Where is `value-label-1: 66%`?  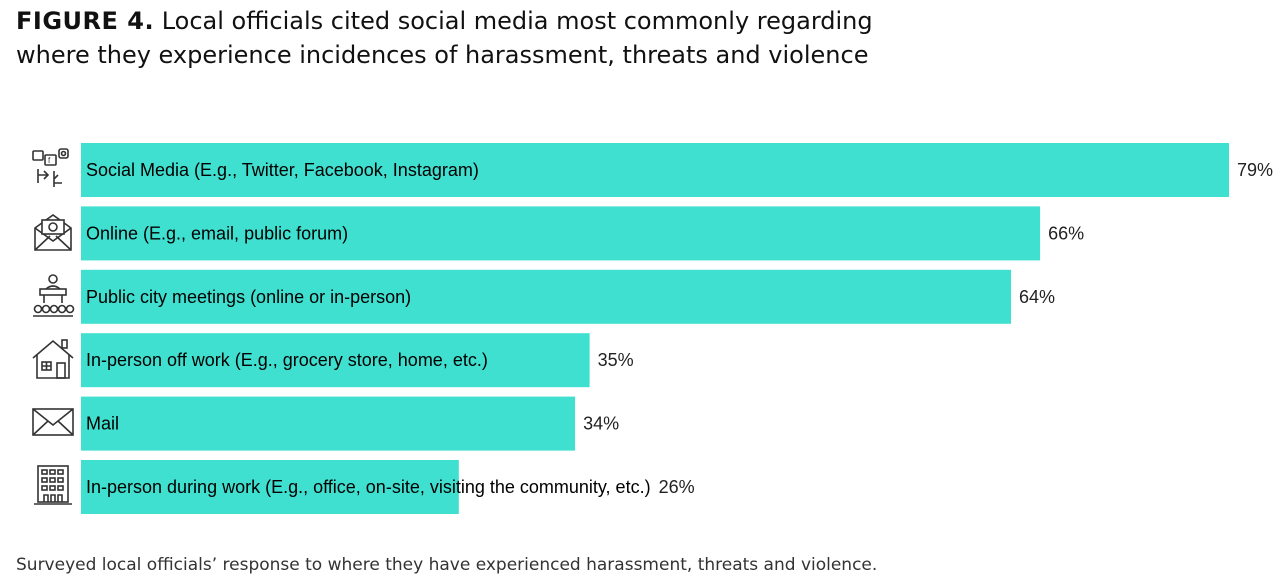 value-label-1: 66% is located at coordinates (1066, 233).